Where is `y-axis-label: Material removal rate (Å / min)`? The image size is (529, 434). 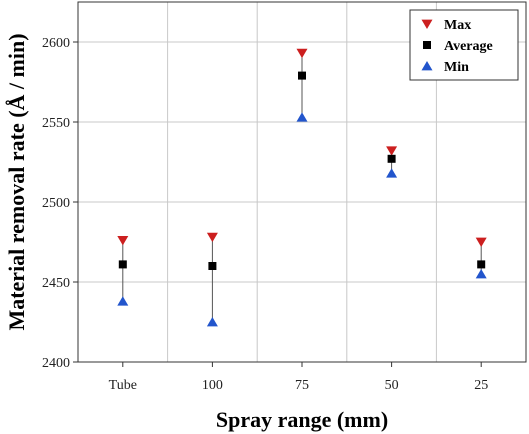
y-axis-label: Material removal rate (Å / min) is located at coordinates (16, 181).